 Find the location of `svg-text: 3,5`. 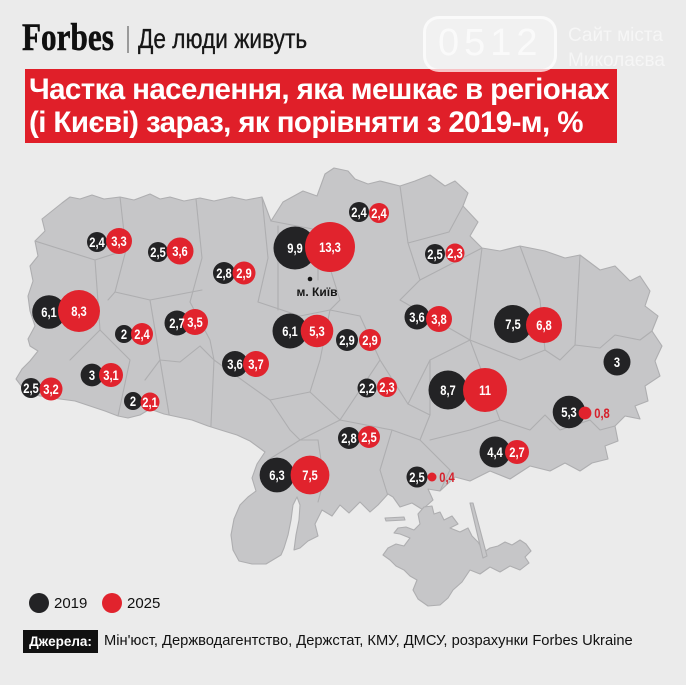

svg-text: 3,5 is located at coordinates (195, 322).